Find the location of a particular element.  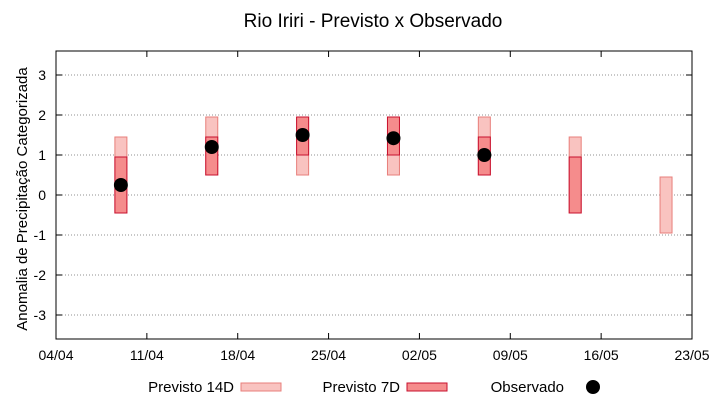

y-tick-label: -1 is located at coordinates (40, 235).